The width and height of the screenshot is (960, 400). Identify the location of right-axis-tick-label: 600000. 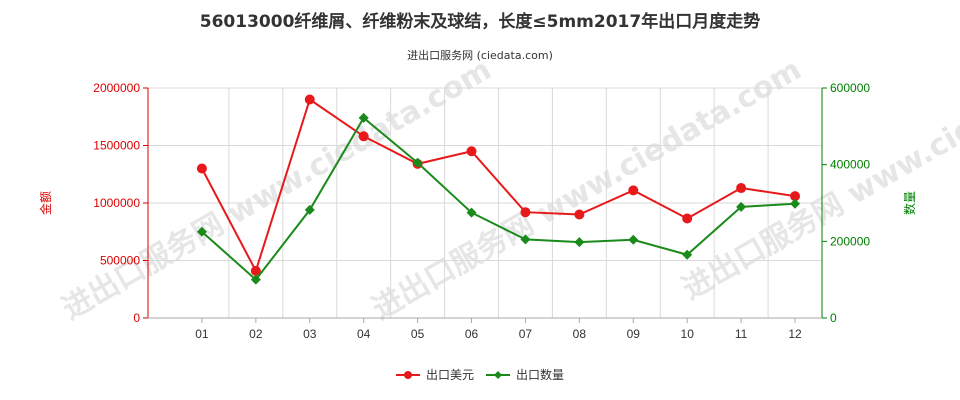
(850, 88).